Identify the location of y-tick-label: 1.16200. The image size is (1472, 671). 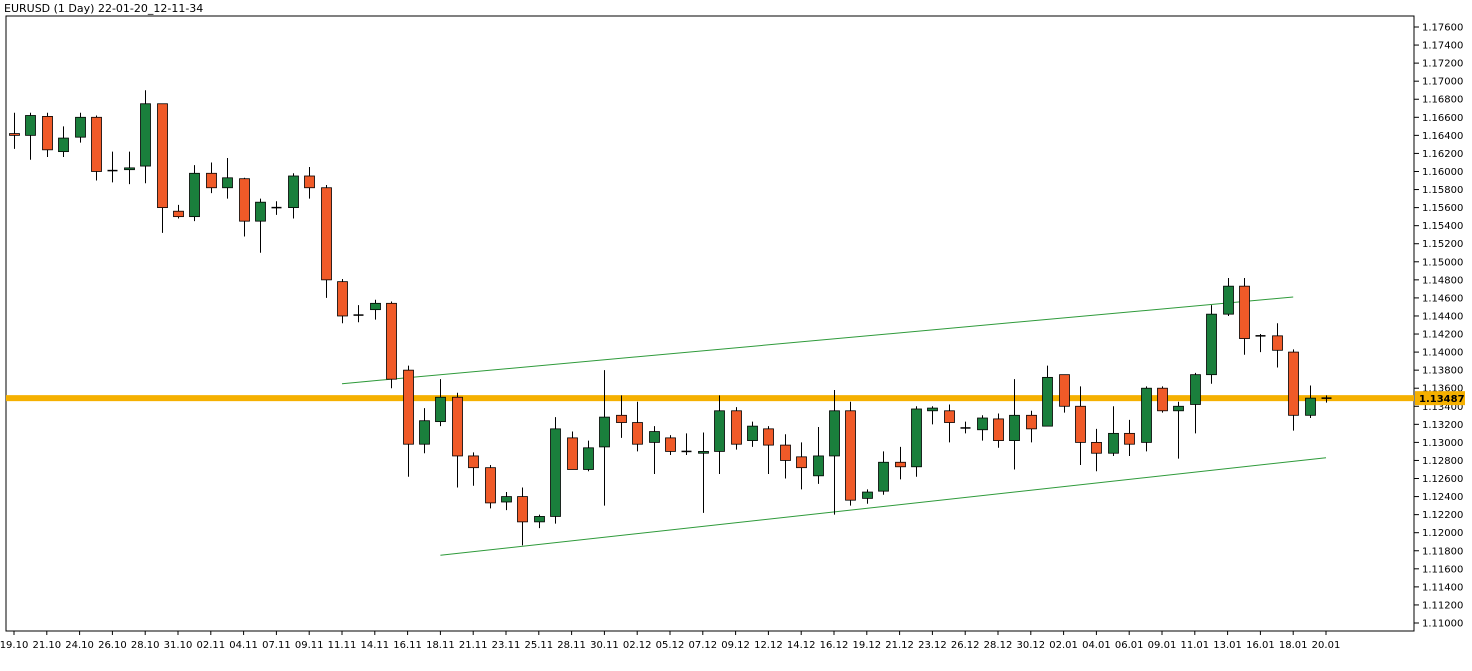
(1442, 154).